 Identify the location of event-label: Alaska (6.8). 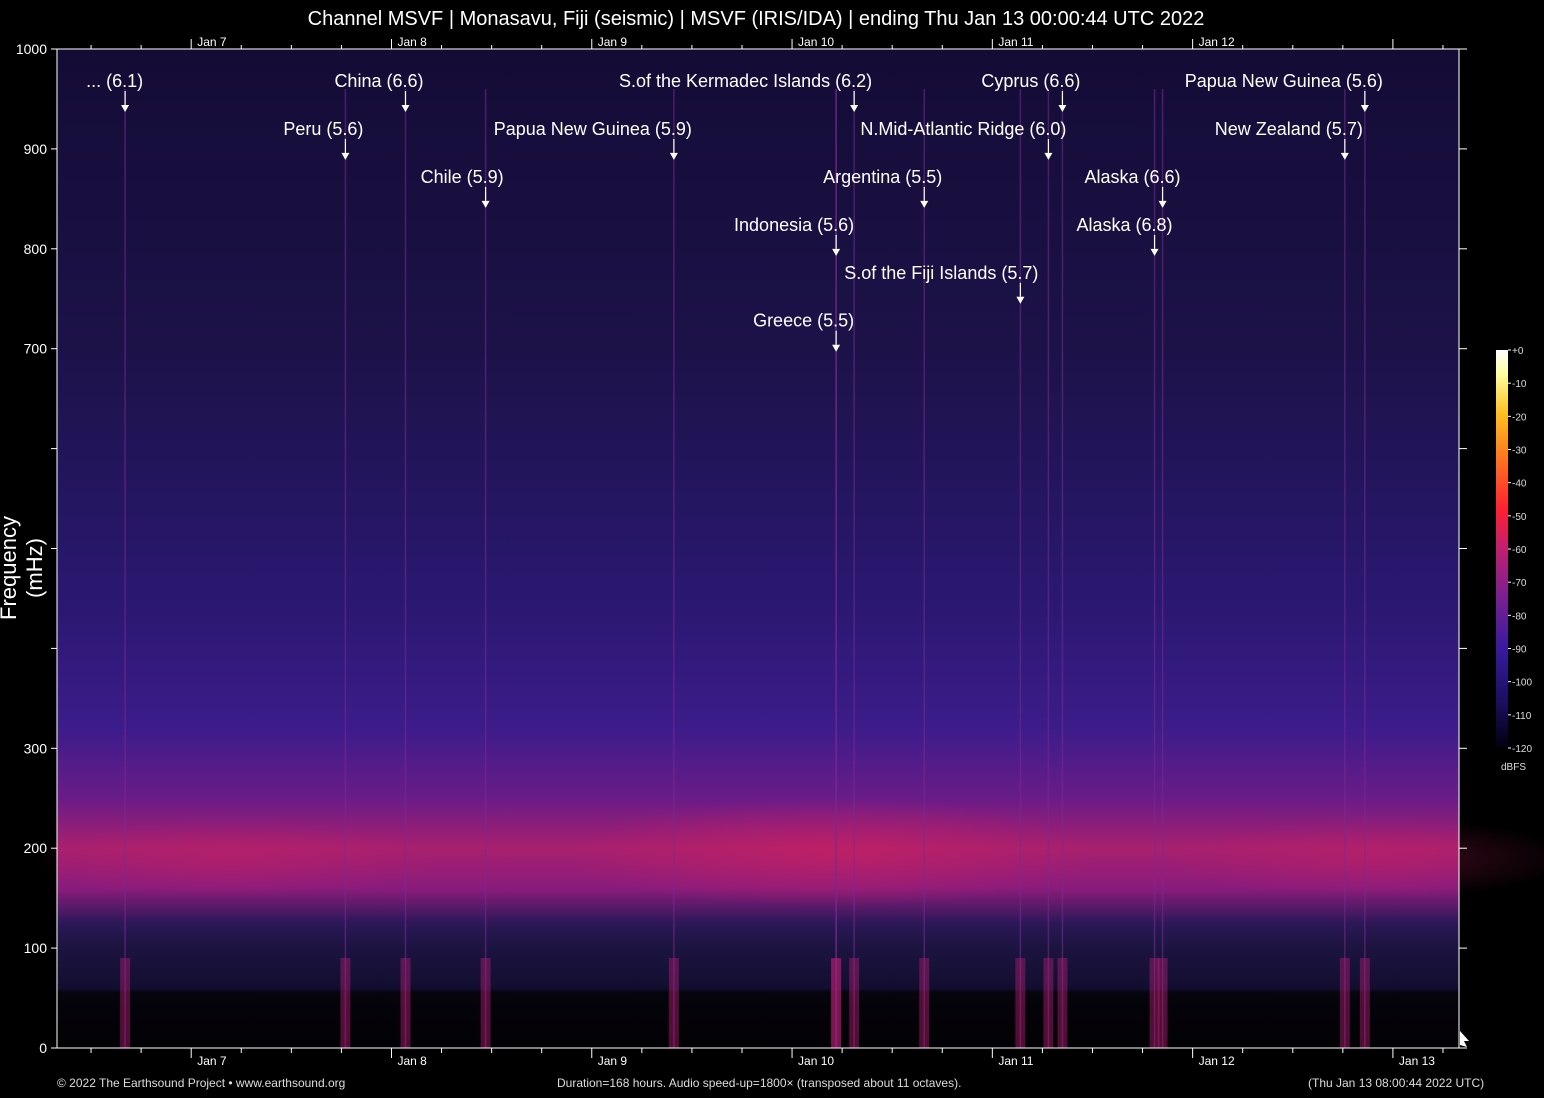
(1125, 225).